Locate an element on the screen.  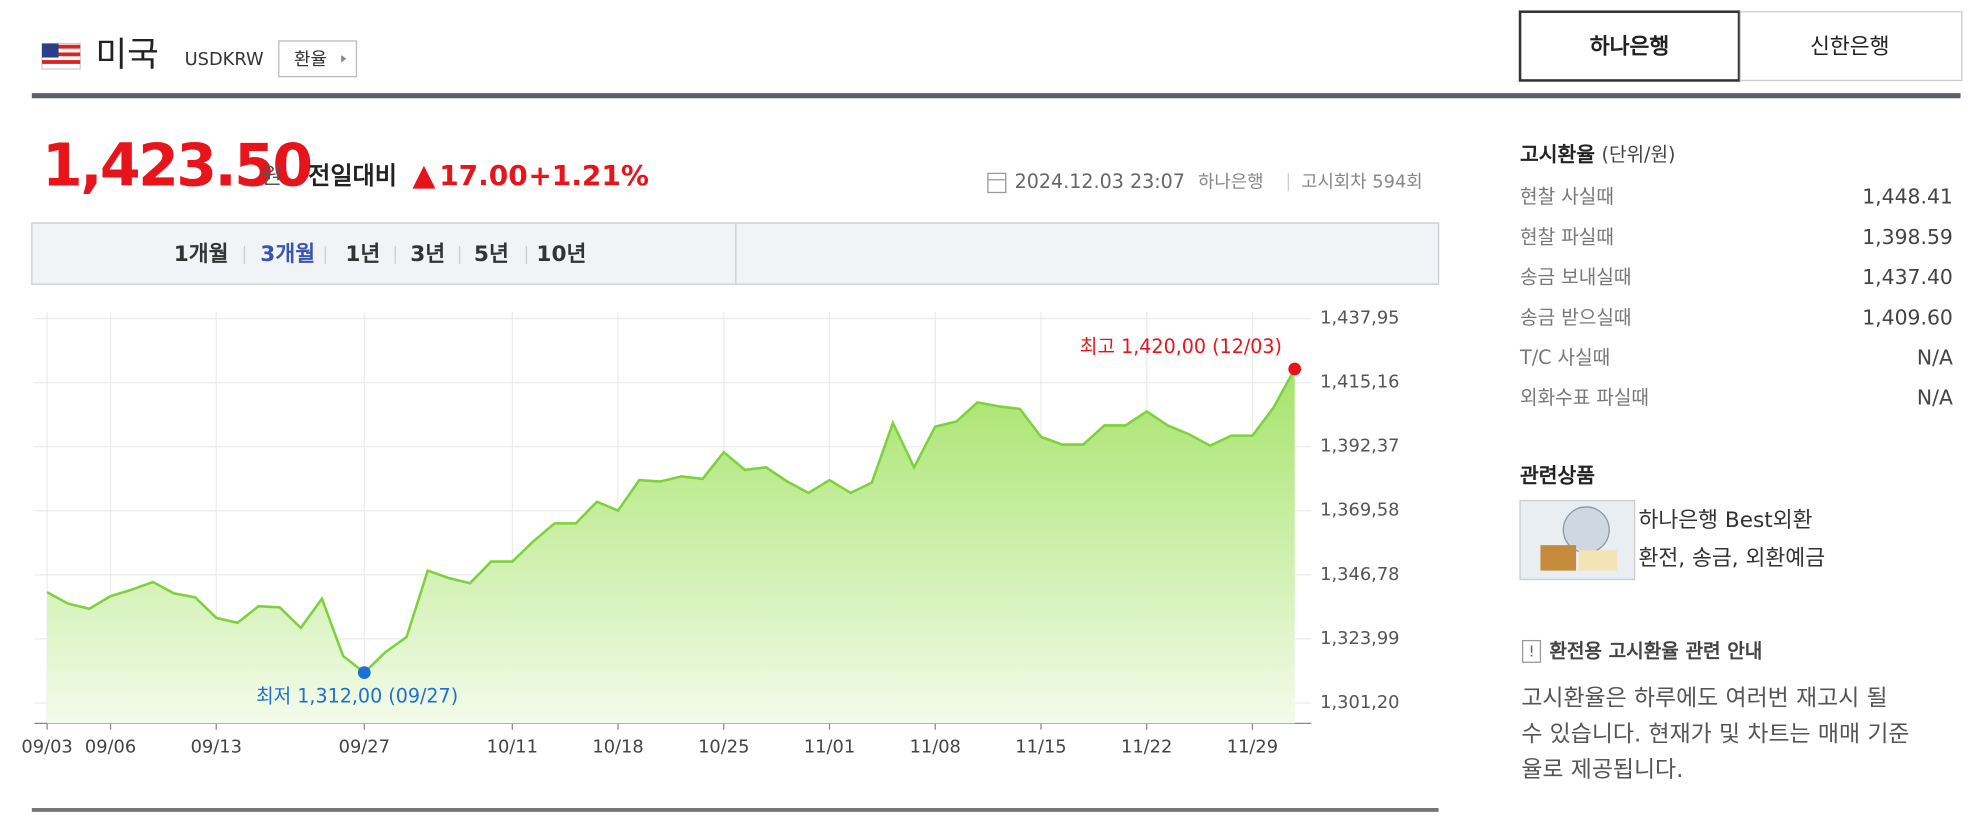
flag-icon is located at coordinates (61, 56).